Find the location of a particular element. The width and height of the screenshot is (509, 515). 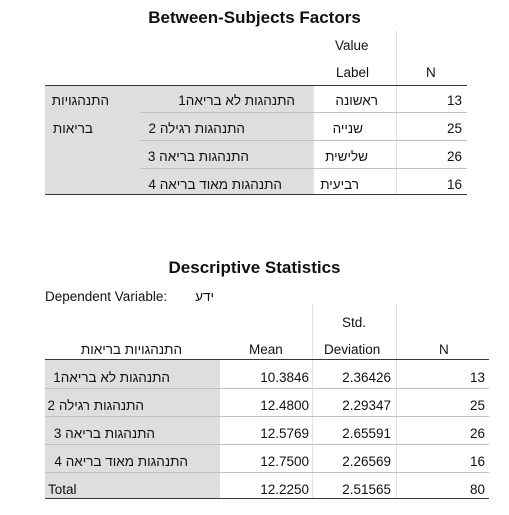

between-row-n: 25 is located at coordinates (454, 128).